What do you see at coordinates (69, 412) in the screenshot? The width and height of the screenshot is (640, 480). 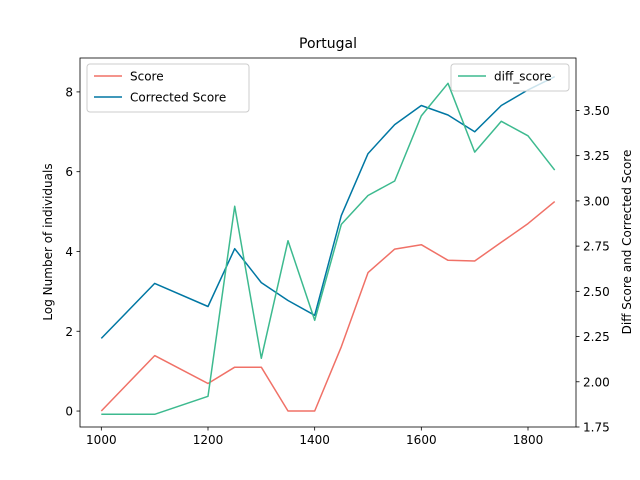 I see `y-tick-label: 0` at bounding box center [69, 412].